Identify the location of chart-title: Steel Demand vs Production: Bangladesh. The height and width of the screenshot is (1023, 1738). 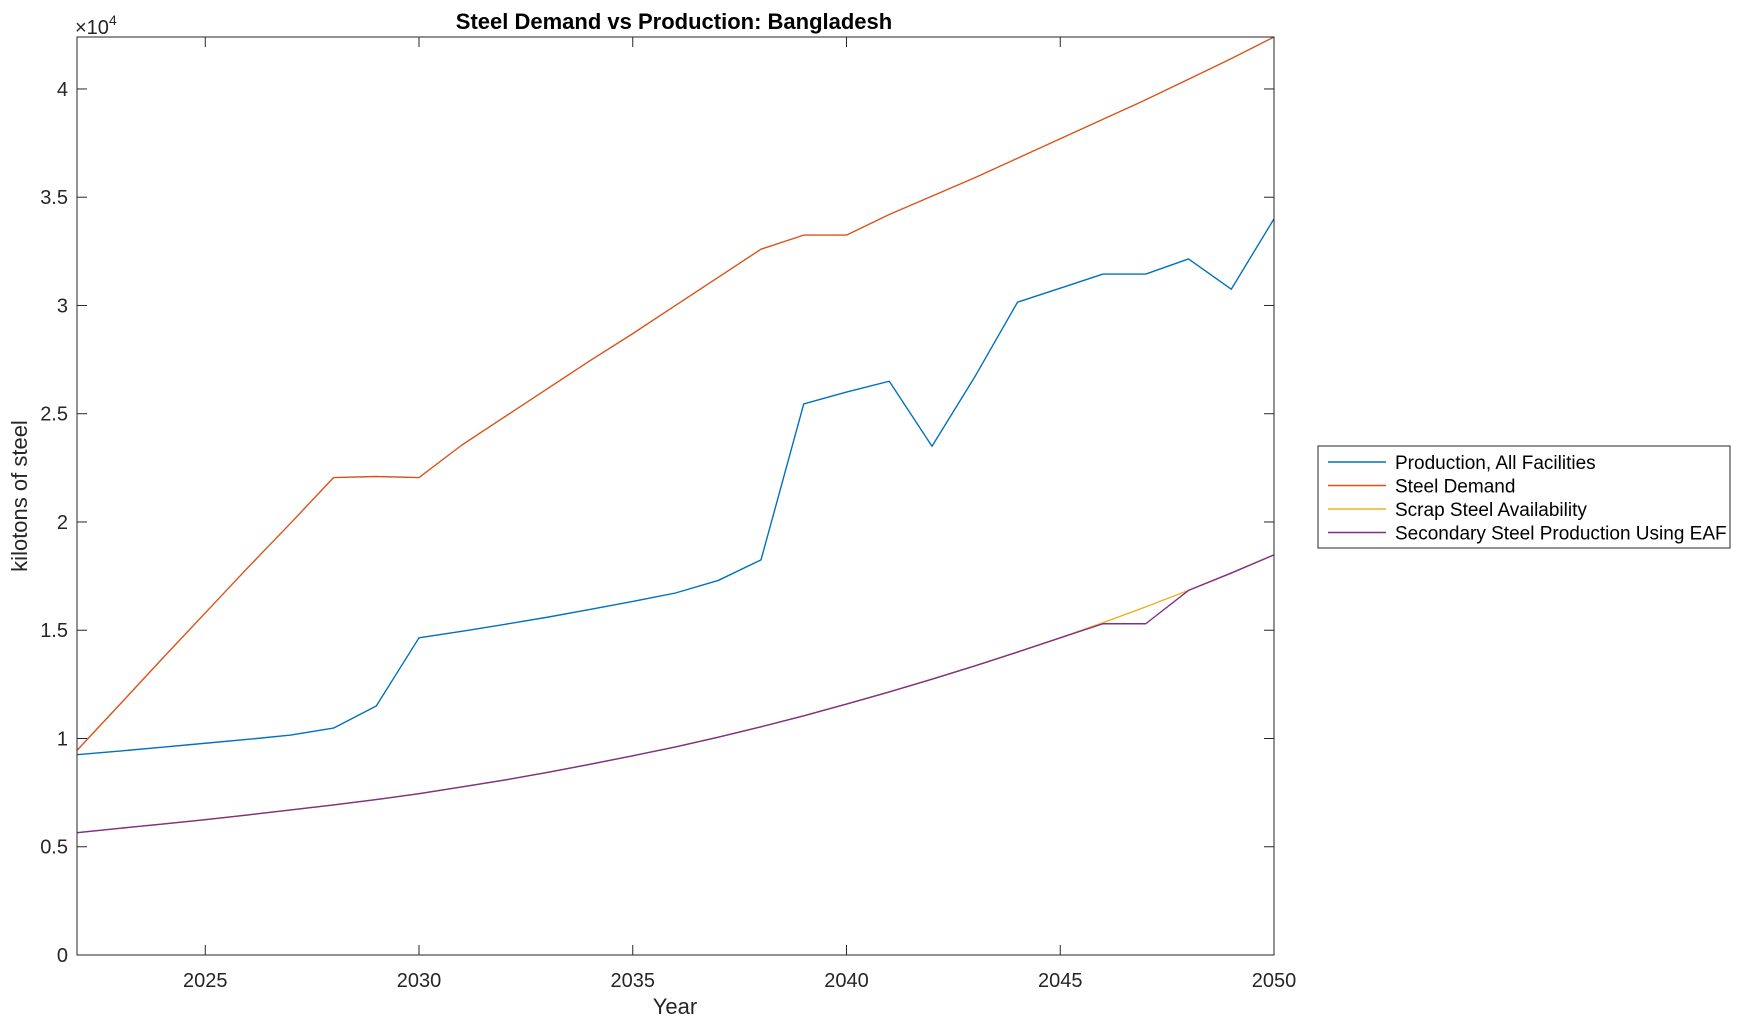
(674, 21).